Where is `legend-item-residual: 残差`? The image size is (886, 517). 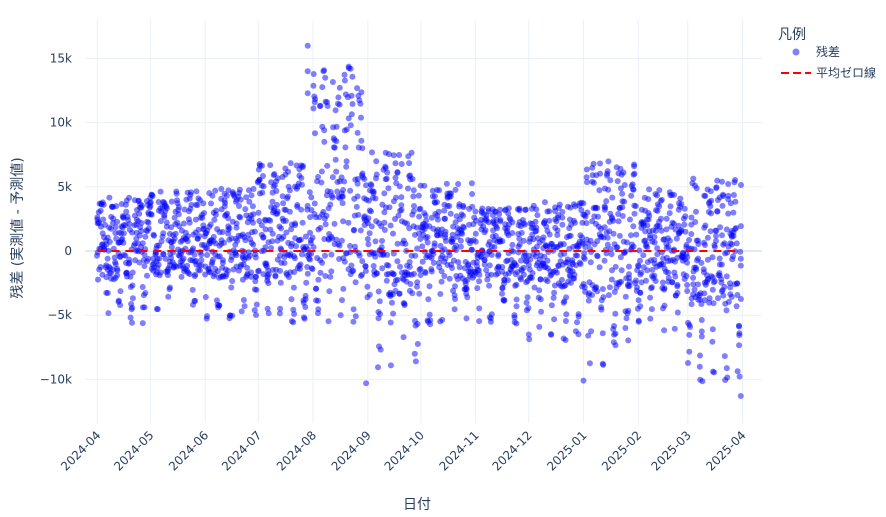
legend-item-residual: 残差 is located at coordinates (816, 52).